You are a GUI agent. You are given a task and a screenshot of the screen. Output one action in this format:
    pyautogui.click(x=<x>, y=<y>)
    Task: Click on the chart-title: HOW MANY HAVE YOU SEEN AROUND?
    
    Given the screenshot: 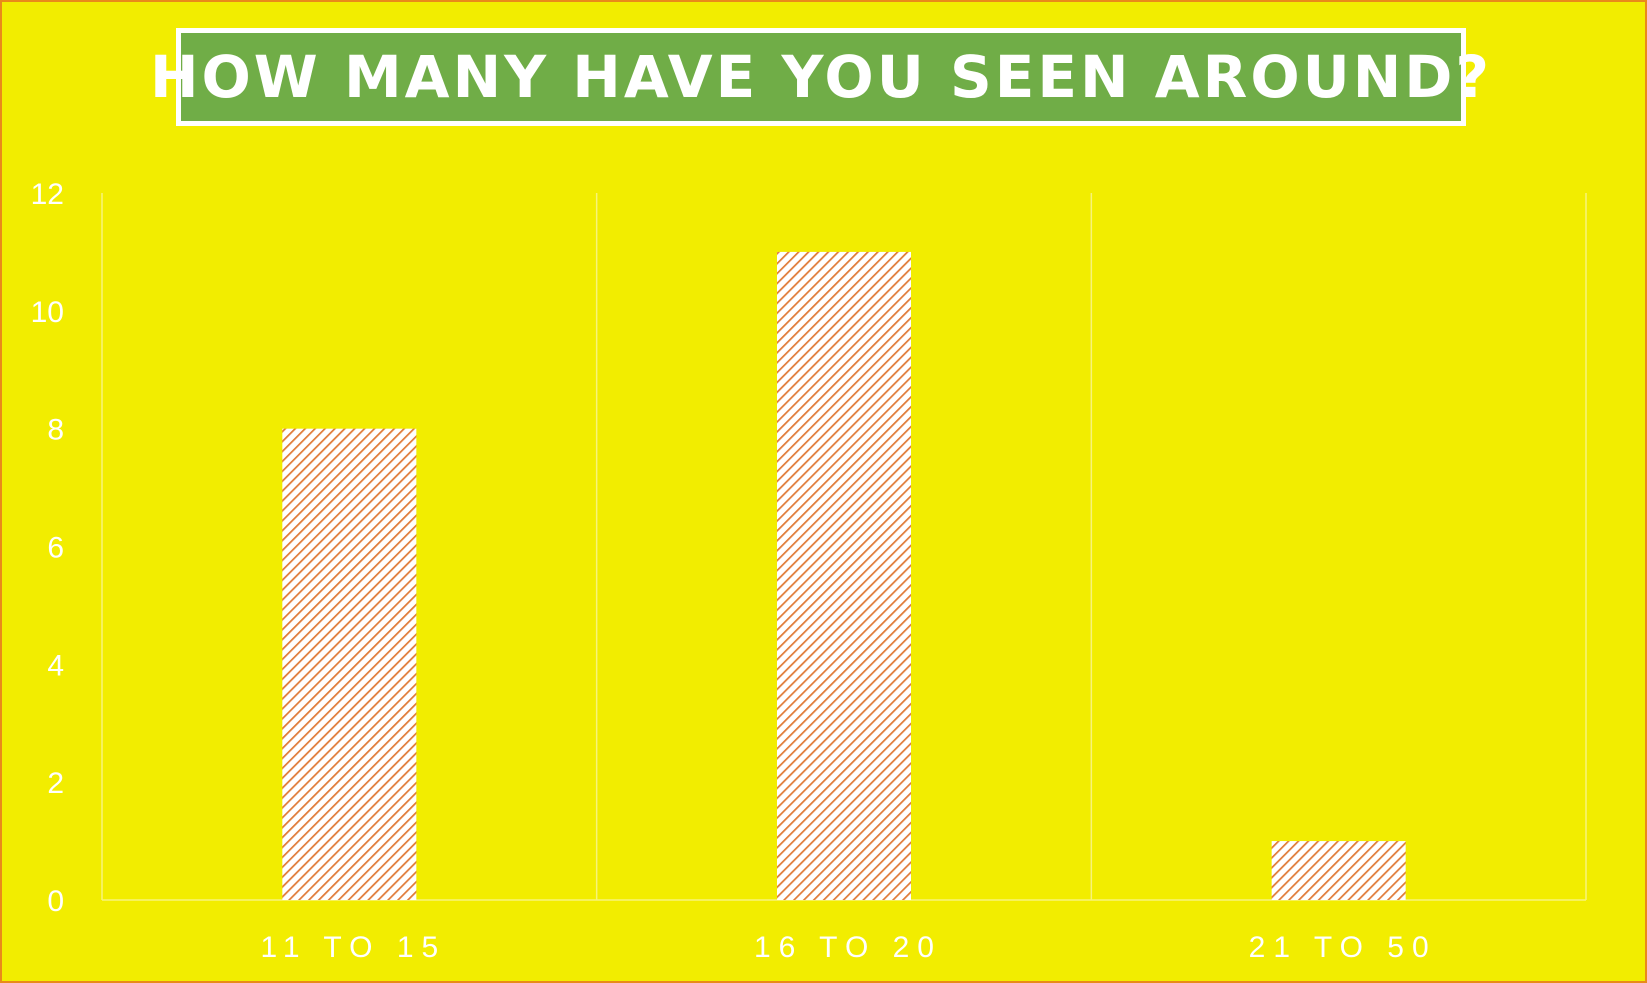 What is the action you would take?
    pyautogui.click(x=821, y=77)
    